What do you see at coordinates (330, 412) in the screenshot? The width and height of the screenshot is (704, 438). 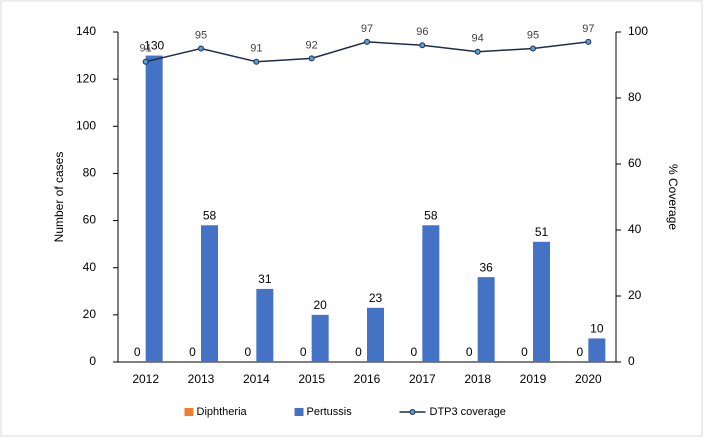 I see `legend-label: Pertussis` at bounding box center [330, 412].